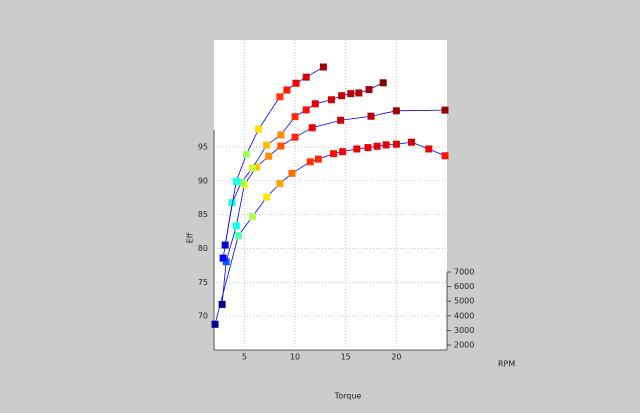 This screenshot has width=640, height=413. What do you see at coordinates (464, 301) in the screenshot?
I see `z-tick-label: 5000` at bounding box center [464, 301].